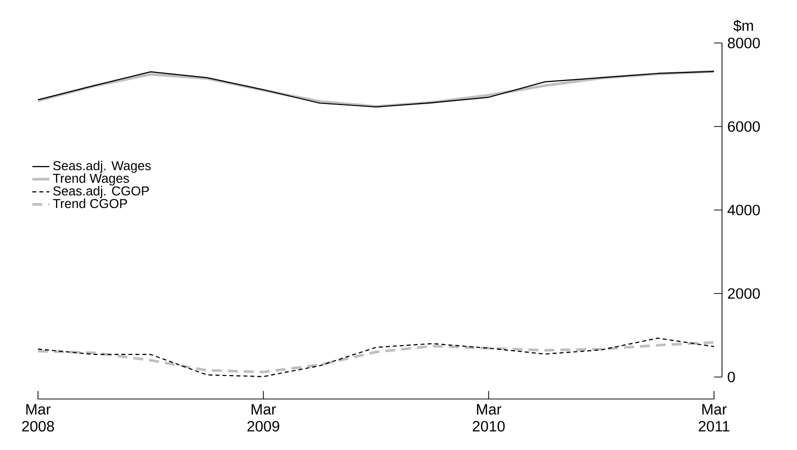 Image resolution: width=797 pixels, height=450 pixels. Describe the element at coordinates (744, 43) in the screenshot. I see `y-tick-label: 8000` at that location.